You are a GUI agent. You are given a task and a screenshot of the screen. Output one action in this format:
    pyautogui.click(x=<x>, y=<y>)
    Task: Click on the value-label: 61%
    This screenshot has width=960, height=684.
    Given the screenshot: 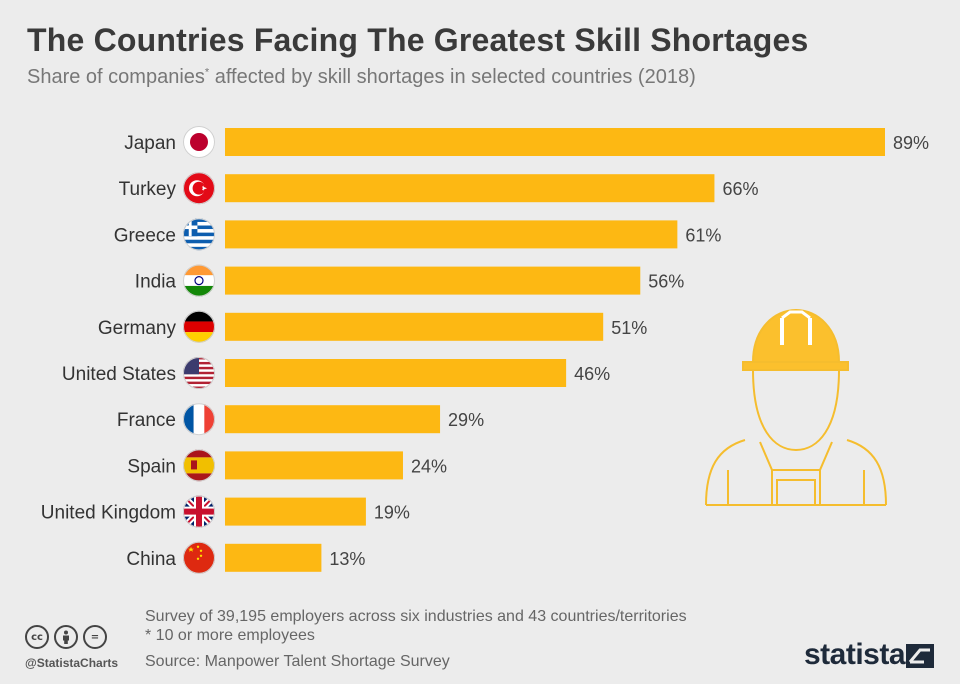 What is the action you would take?
    pyautogui.click(x=703, y=235)
    